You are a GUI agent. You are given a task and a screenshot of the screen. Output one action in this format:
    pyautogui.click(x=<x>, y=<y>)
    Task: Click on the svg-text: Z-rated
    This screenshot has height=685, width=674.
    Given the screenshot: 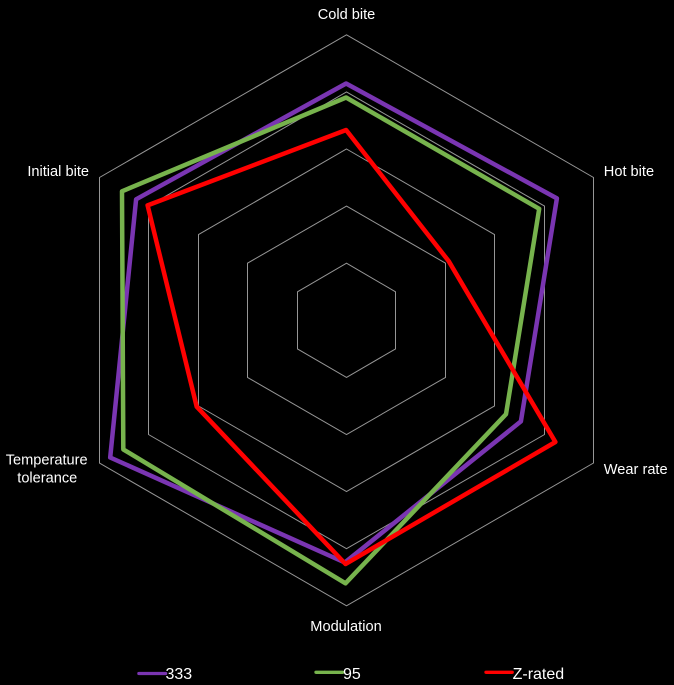 What is the action you would take?
    pyautogui.click(x=539, y=674)
    